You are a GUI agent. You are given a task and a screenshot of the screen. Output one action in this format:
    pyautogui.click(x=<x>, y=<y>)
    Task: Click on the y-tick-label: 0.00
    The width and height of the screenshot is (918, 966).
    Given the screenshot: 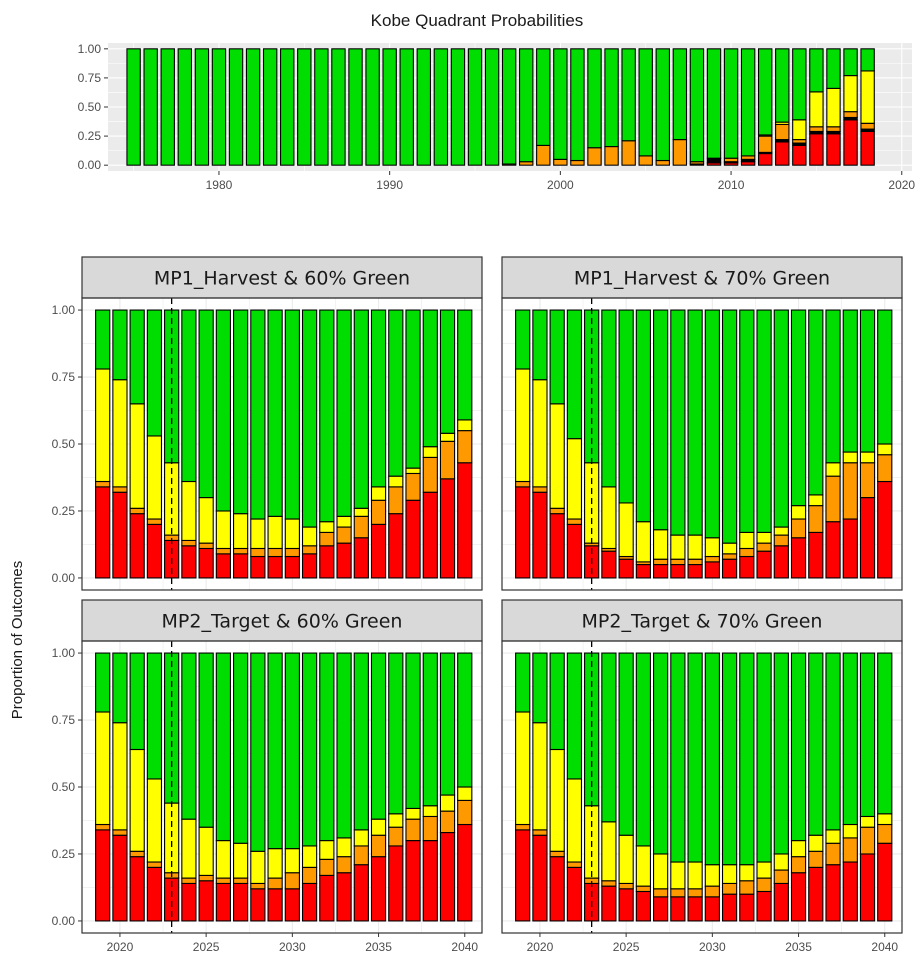 What is the action you would take?
    pyautogui.click(x=64, y=921)
    